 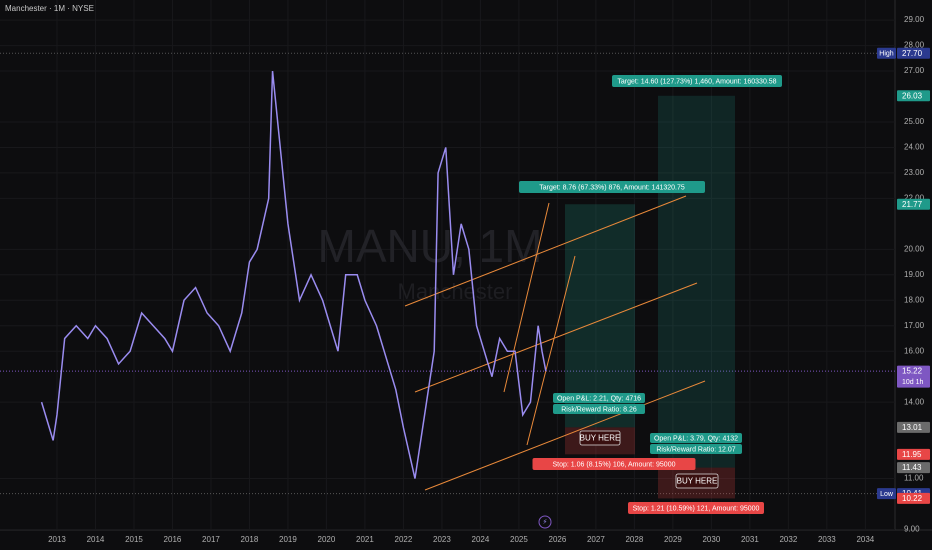 What do you see at coordinates (865, 539) in the screenshot?
I see `x-tick-label: 2034` at bounding box center [865, 539].